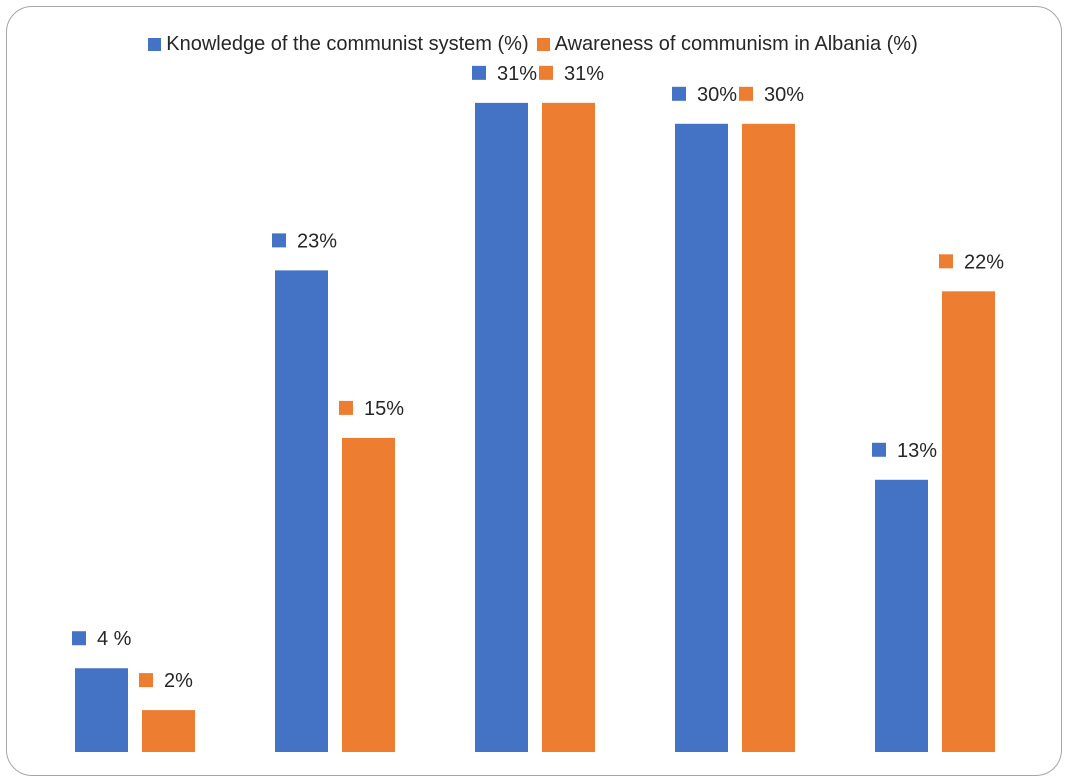 This screenshot has width=1066, height=778. What do you see at coordinates (79, 638) in the screenshot?
I see `data-label-marker-series0-cat0` at bounding box center [79, 638].